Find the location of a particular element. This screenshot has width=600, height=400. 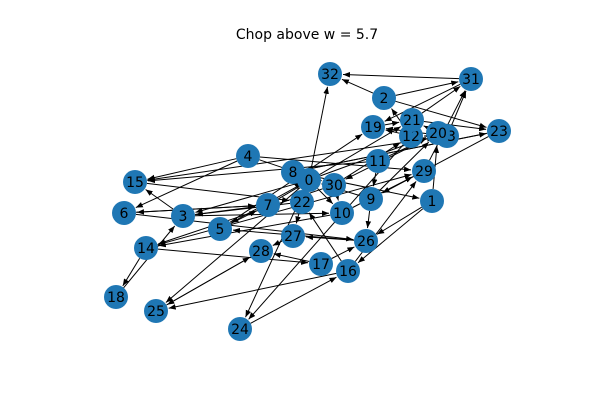

node-label-23: 23 is located at coordinates (499, 132).